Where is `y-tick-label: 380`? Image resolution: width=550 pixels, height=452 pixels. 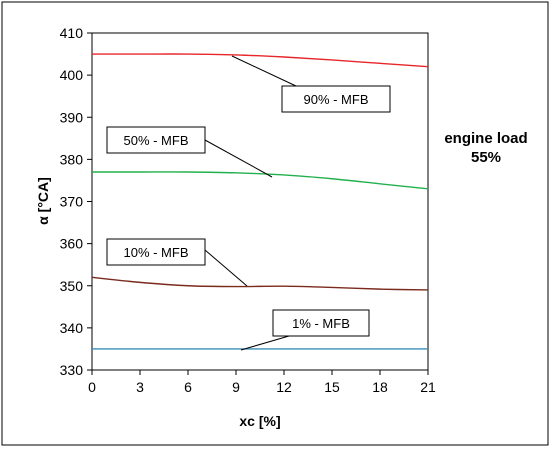
y-tick-label: 380 is located at coordinates (72, 159).